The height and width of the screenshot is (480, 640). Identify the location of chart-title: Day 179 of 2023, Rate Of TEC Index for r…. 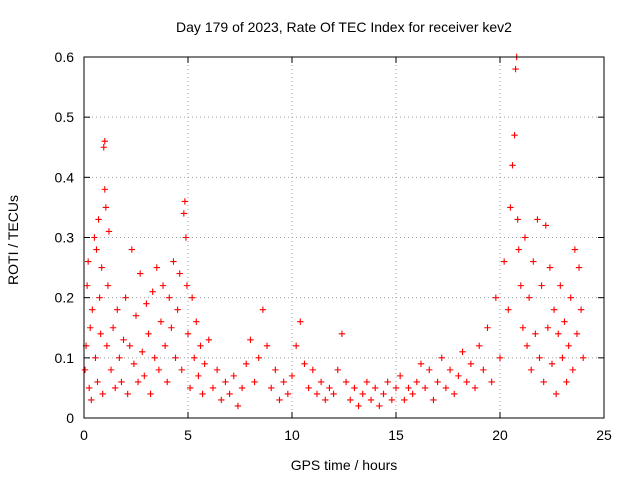
(344, 27).